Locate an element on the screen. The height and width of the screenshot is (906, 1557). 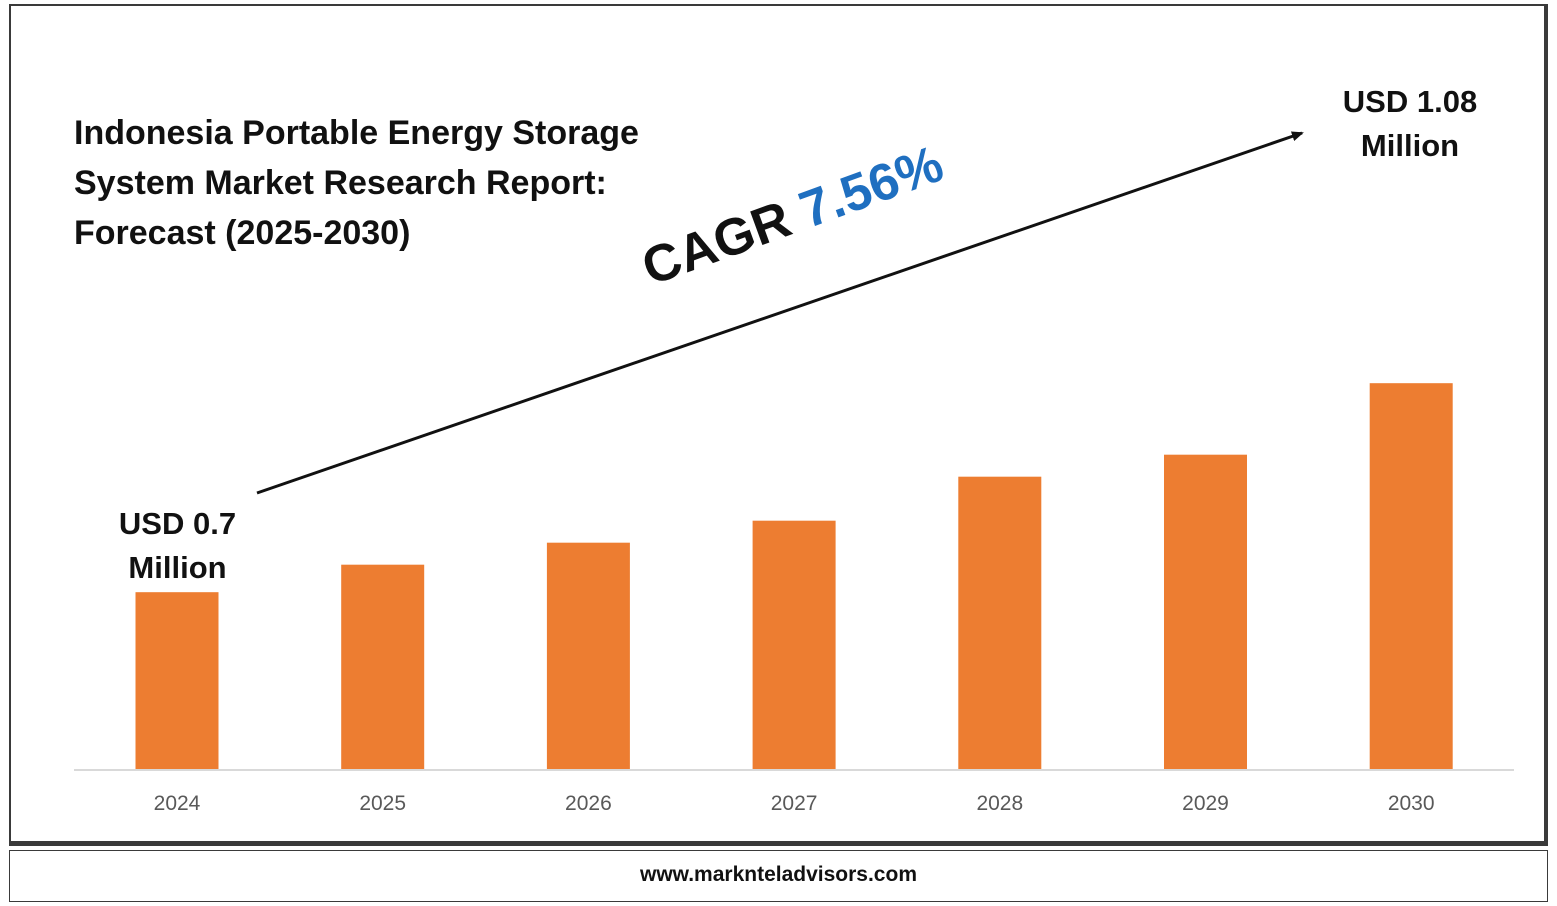
x-tick-label-2029: 2029 is located at coordinates (1205, 803).